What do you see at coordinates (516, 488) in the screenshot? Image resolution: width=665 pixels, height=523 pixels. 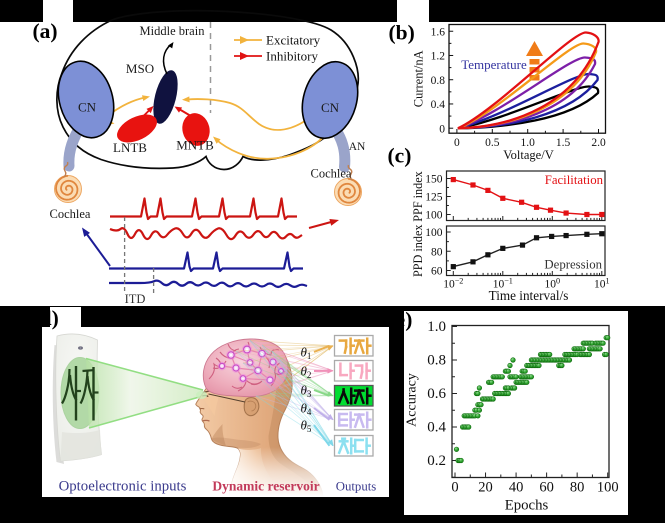 I see `svg-text: 40` at bounding box center [516, 488].